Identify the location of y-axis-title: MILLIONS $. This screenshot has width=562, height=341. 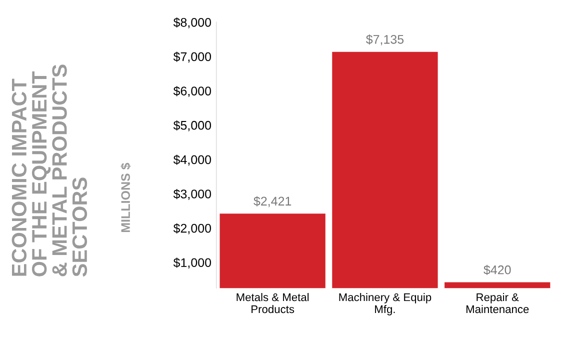
(125, 197).